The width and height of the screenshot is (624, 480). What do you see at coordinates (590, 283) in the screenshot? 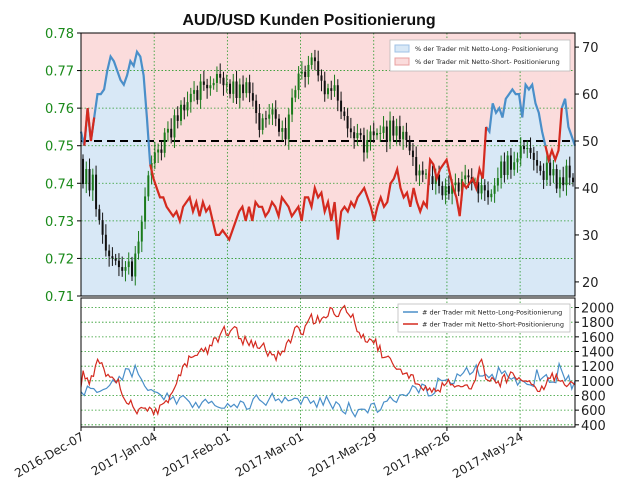
I see `percent-tick-label: 20` at bounding box center [590, 283].